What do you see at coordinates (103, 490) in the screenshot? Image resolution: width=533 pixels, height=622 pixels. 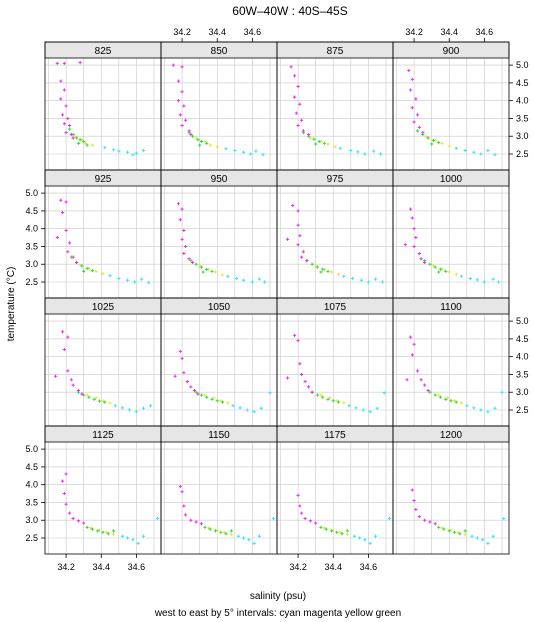 I see `panel-1125: 1125` at bounding box center [103, 490].